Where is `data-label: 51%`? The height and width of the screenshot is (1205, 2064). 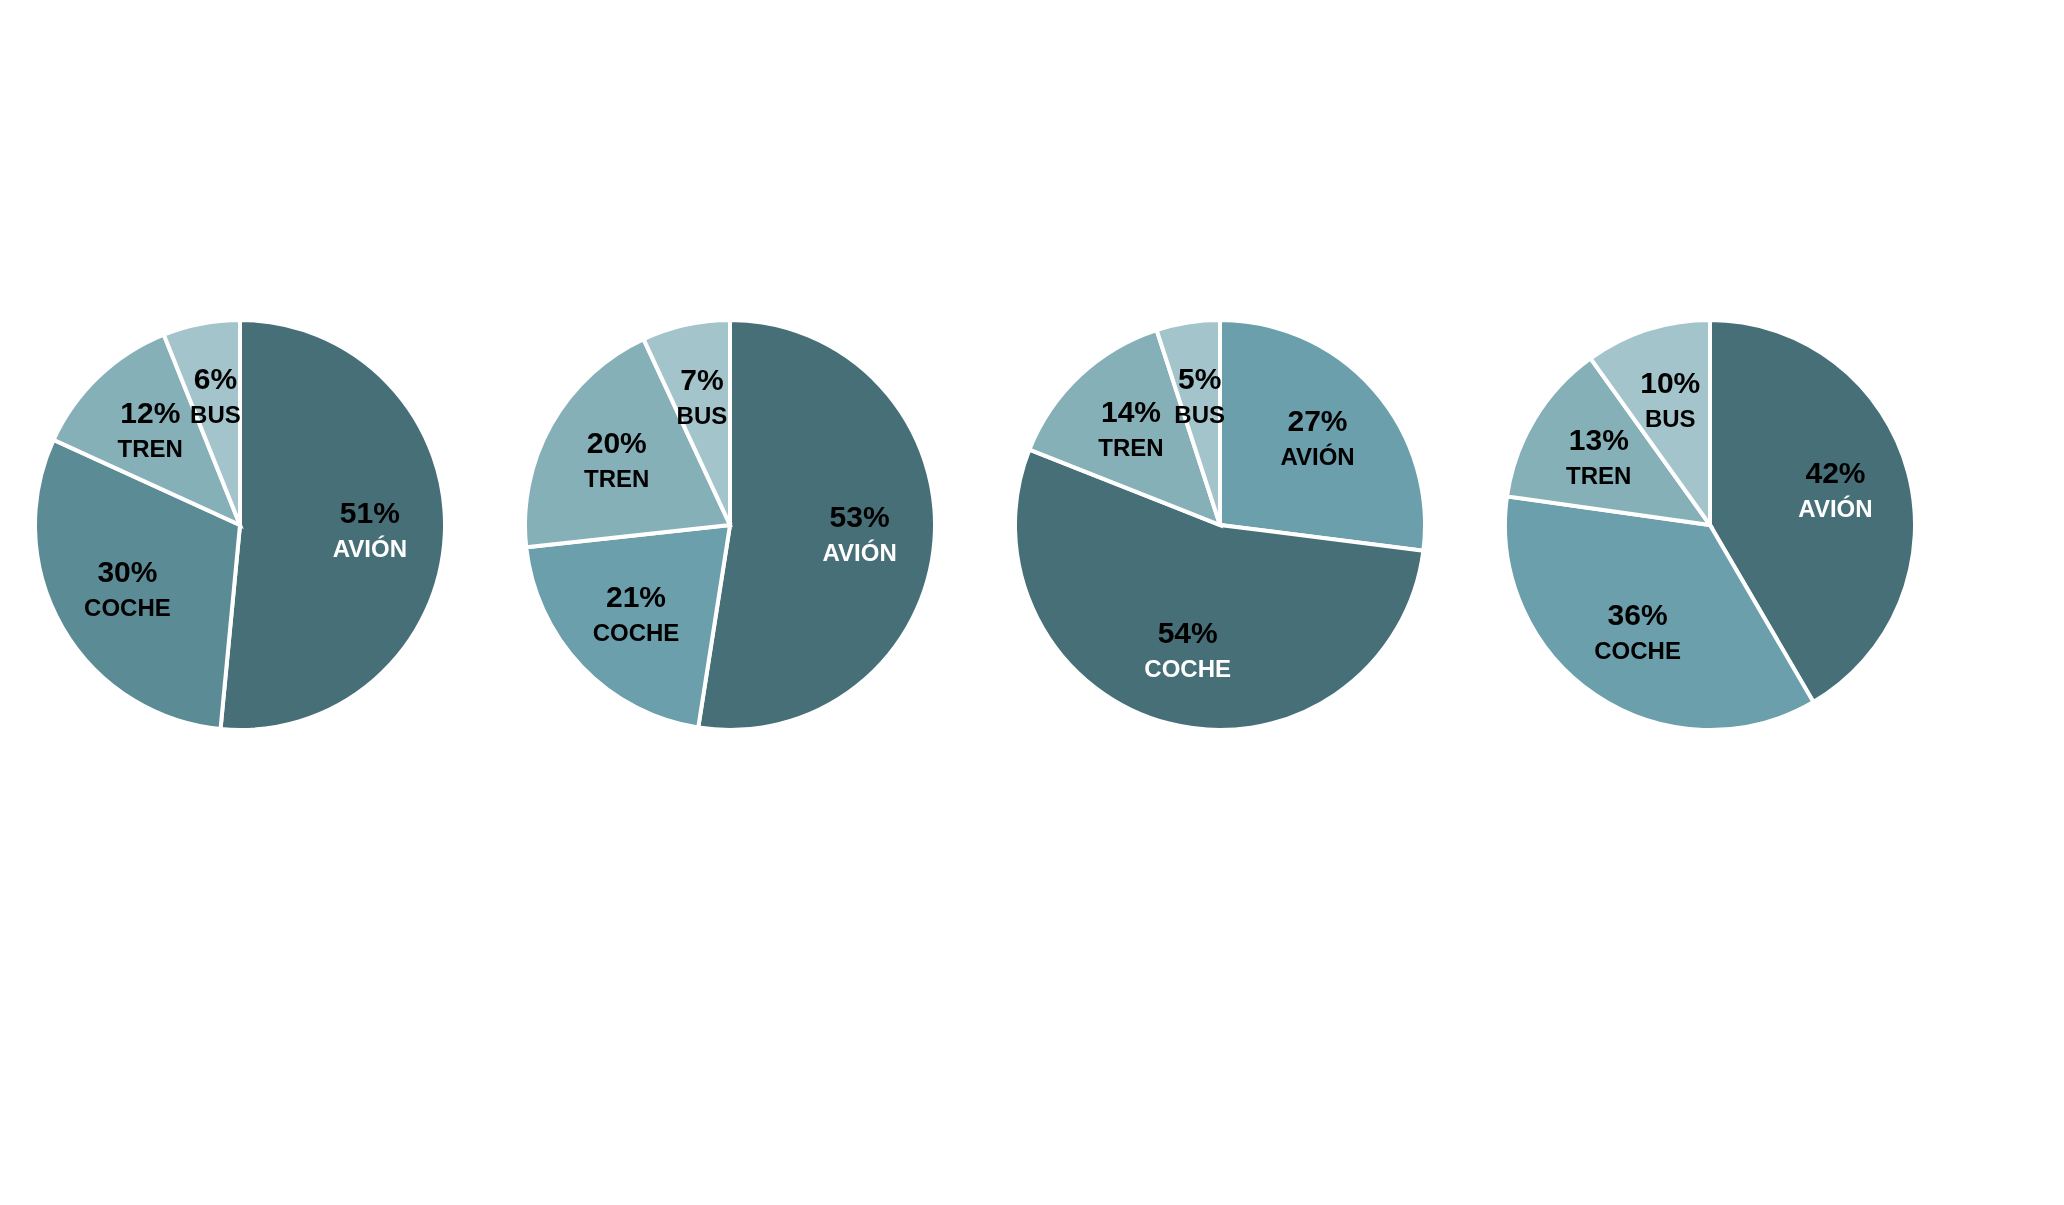
data-label: 51% is located at coordinates (369, 513).